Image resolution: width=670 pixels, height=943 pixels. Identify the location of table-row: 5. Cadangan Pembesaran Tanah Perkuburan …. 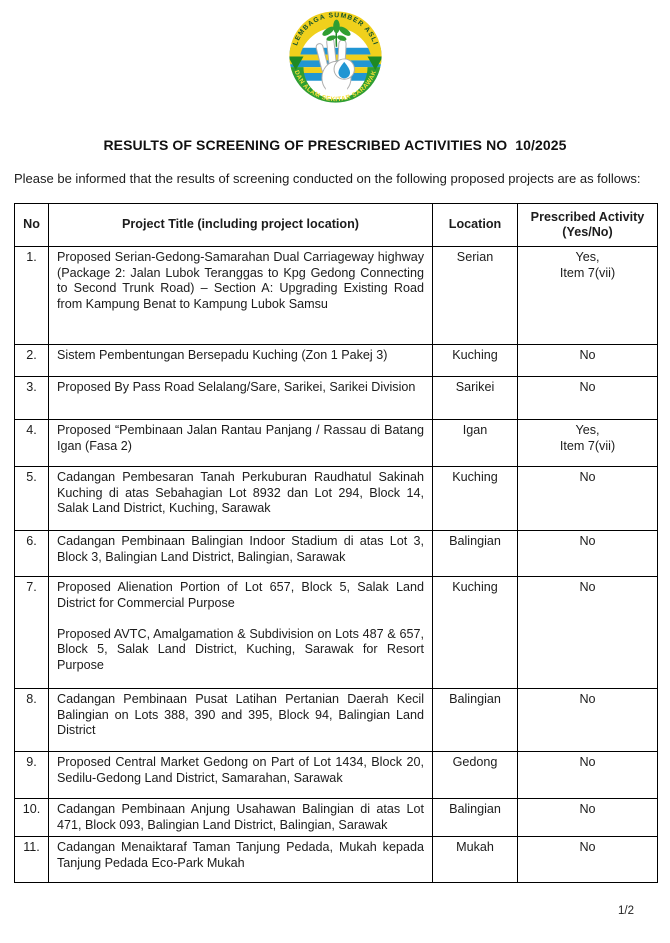
(336, 498).